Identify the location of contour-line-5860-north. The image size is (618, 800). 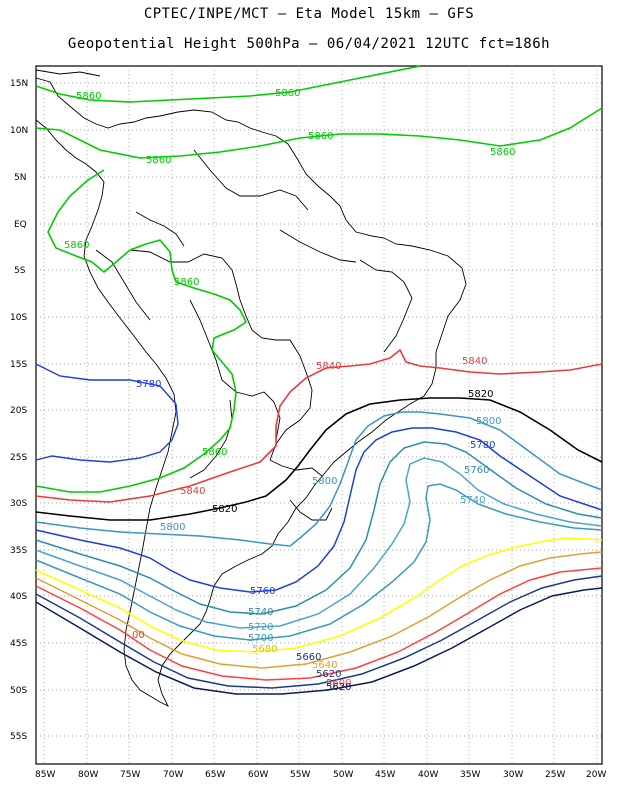
(228, 84).